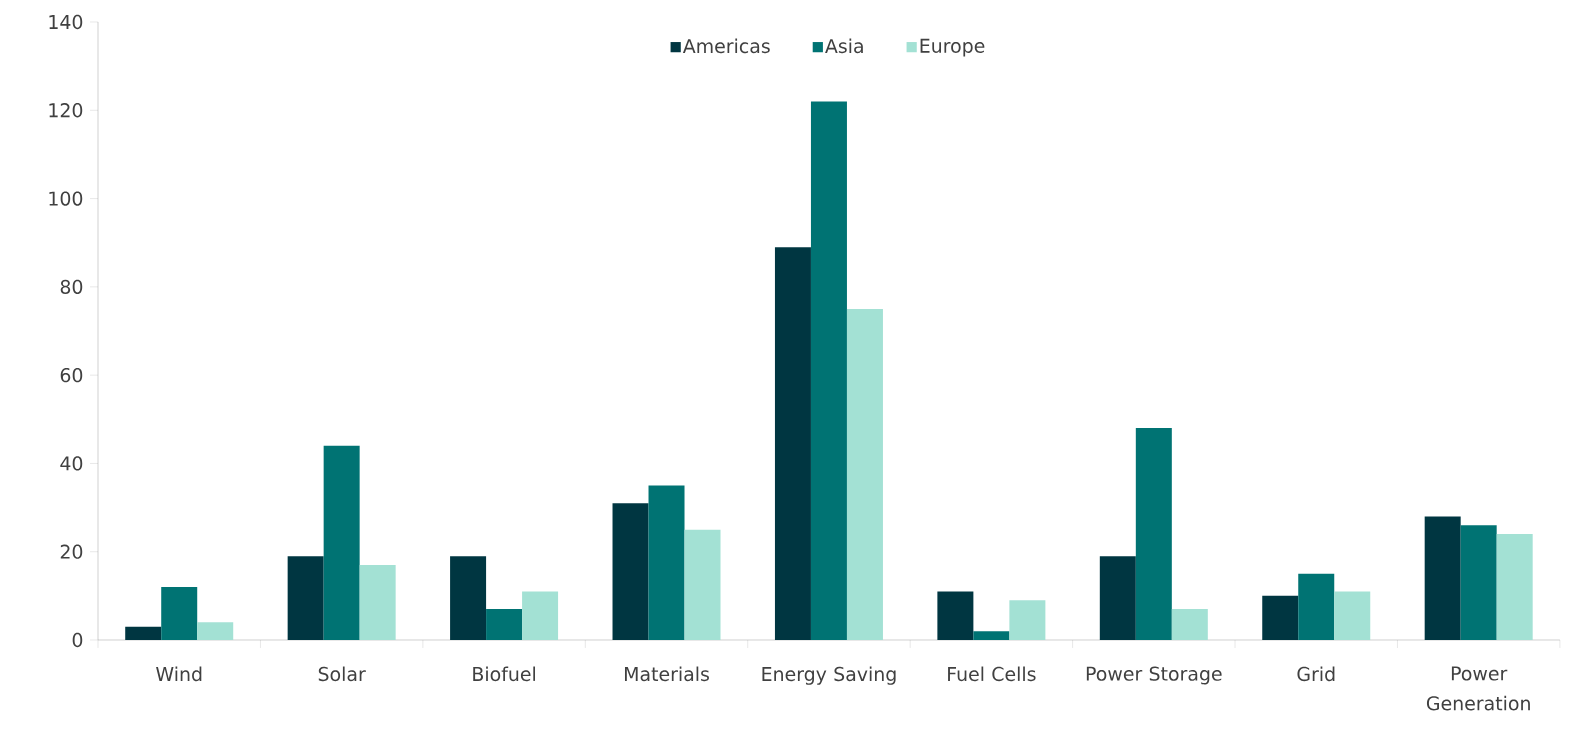 This screenshot has height=754, width=1577. I want to click on y-tick-label: 60, so click(71, 375).